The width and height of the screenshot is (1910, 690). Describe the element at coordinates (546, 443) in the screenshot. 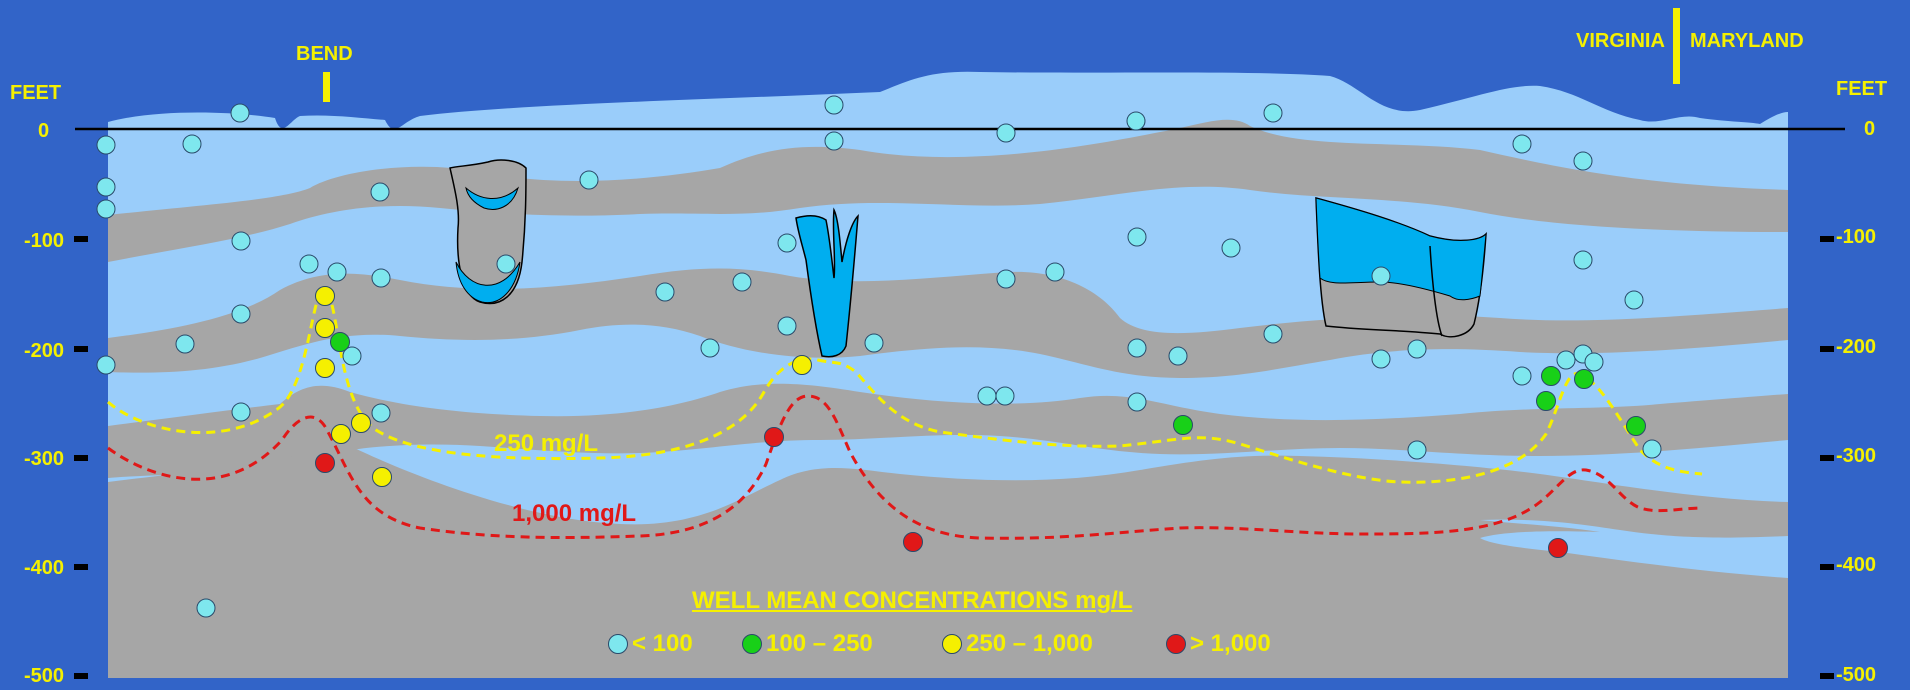

I see `contour-250-label: 250 mg/L` at that location.